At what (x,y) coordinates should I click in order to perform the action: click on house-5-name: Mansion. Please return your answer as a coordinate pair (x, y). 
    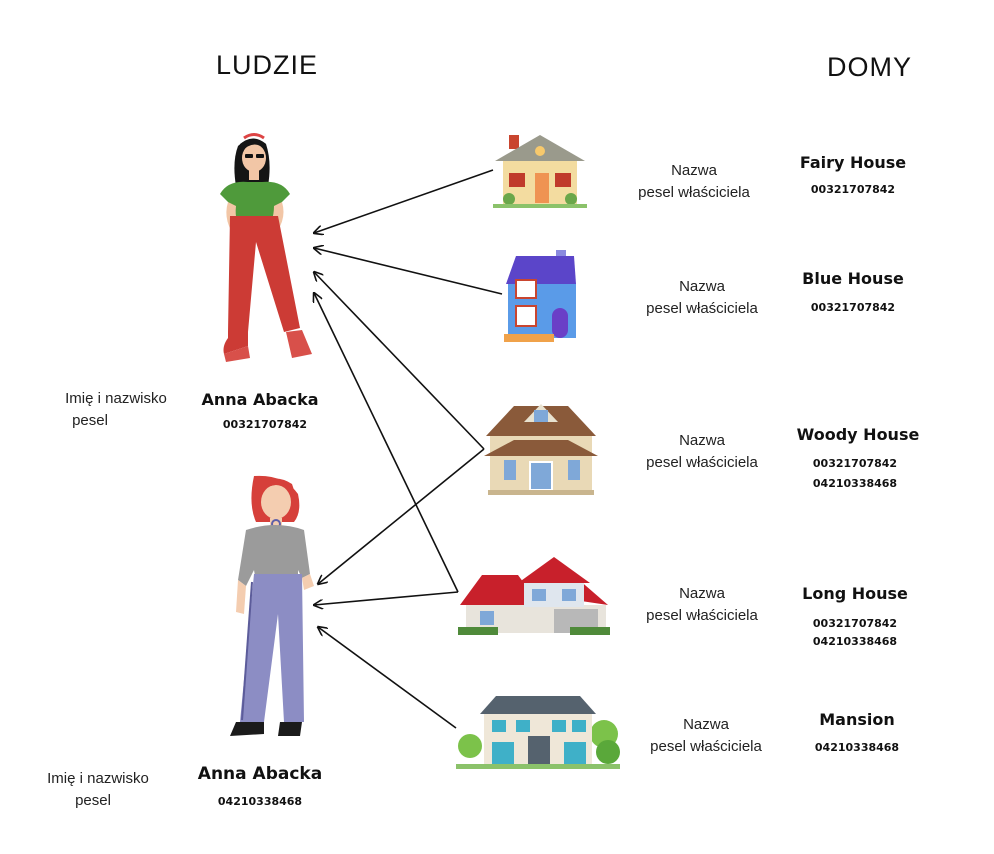
    Looking at the image, I should click on (857, 719).